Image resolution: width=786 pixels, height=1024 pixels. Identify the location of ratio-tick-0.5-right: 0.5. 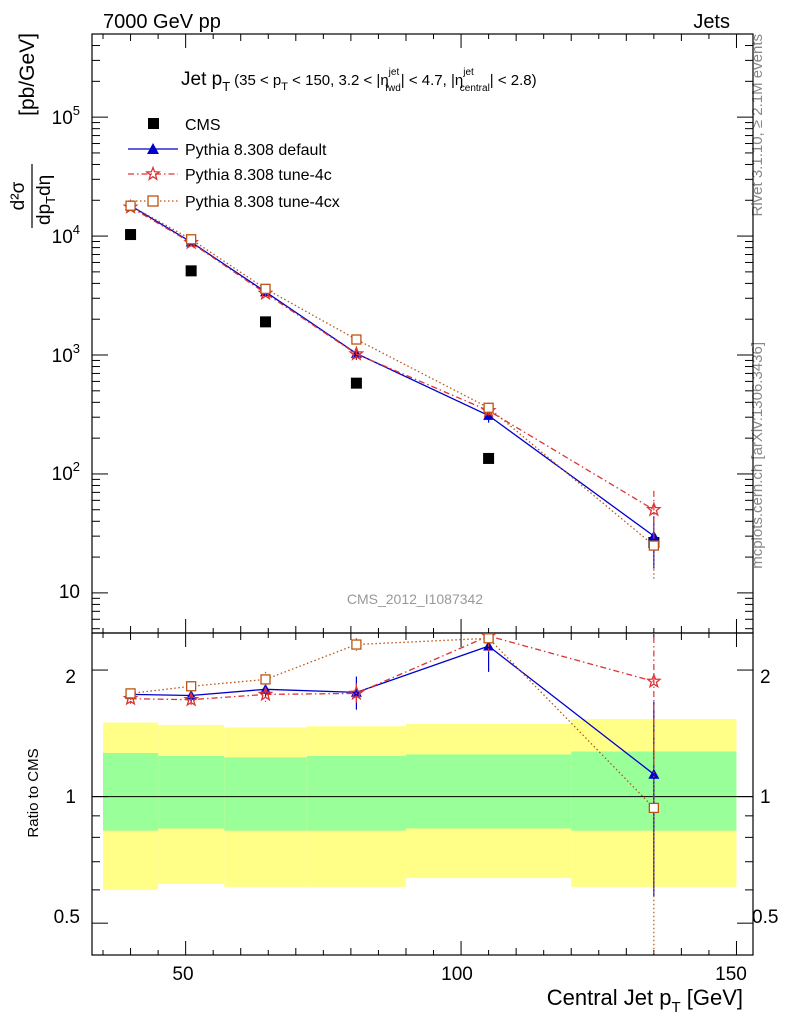
(765, 917).